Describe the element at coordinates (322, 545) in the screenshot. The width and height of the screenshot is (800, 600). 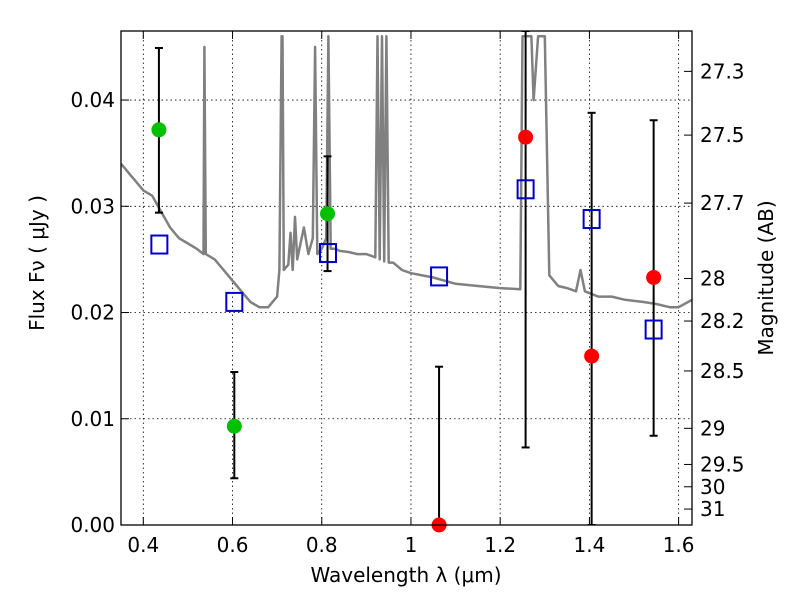
I see `x-tick-label: 0.8` at that location.